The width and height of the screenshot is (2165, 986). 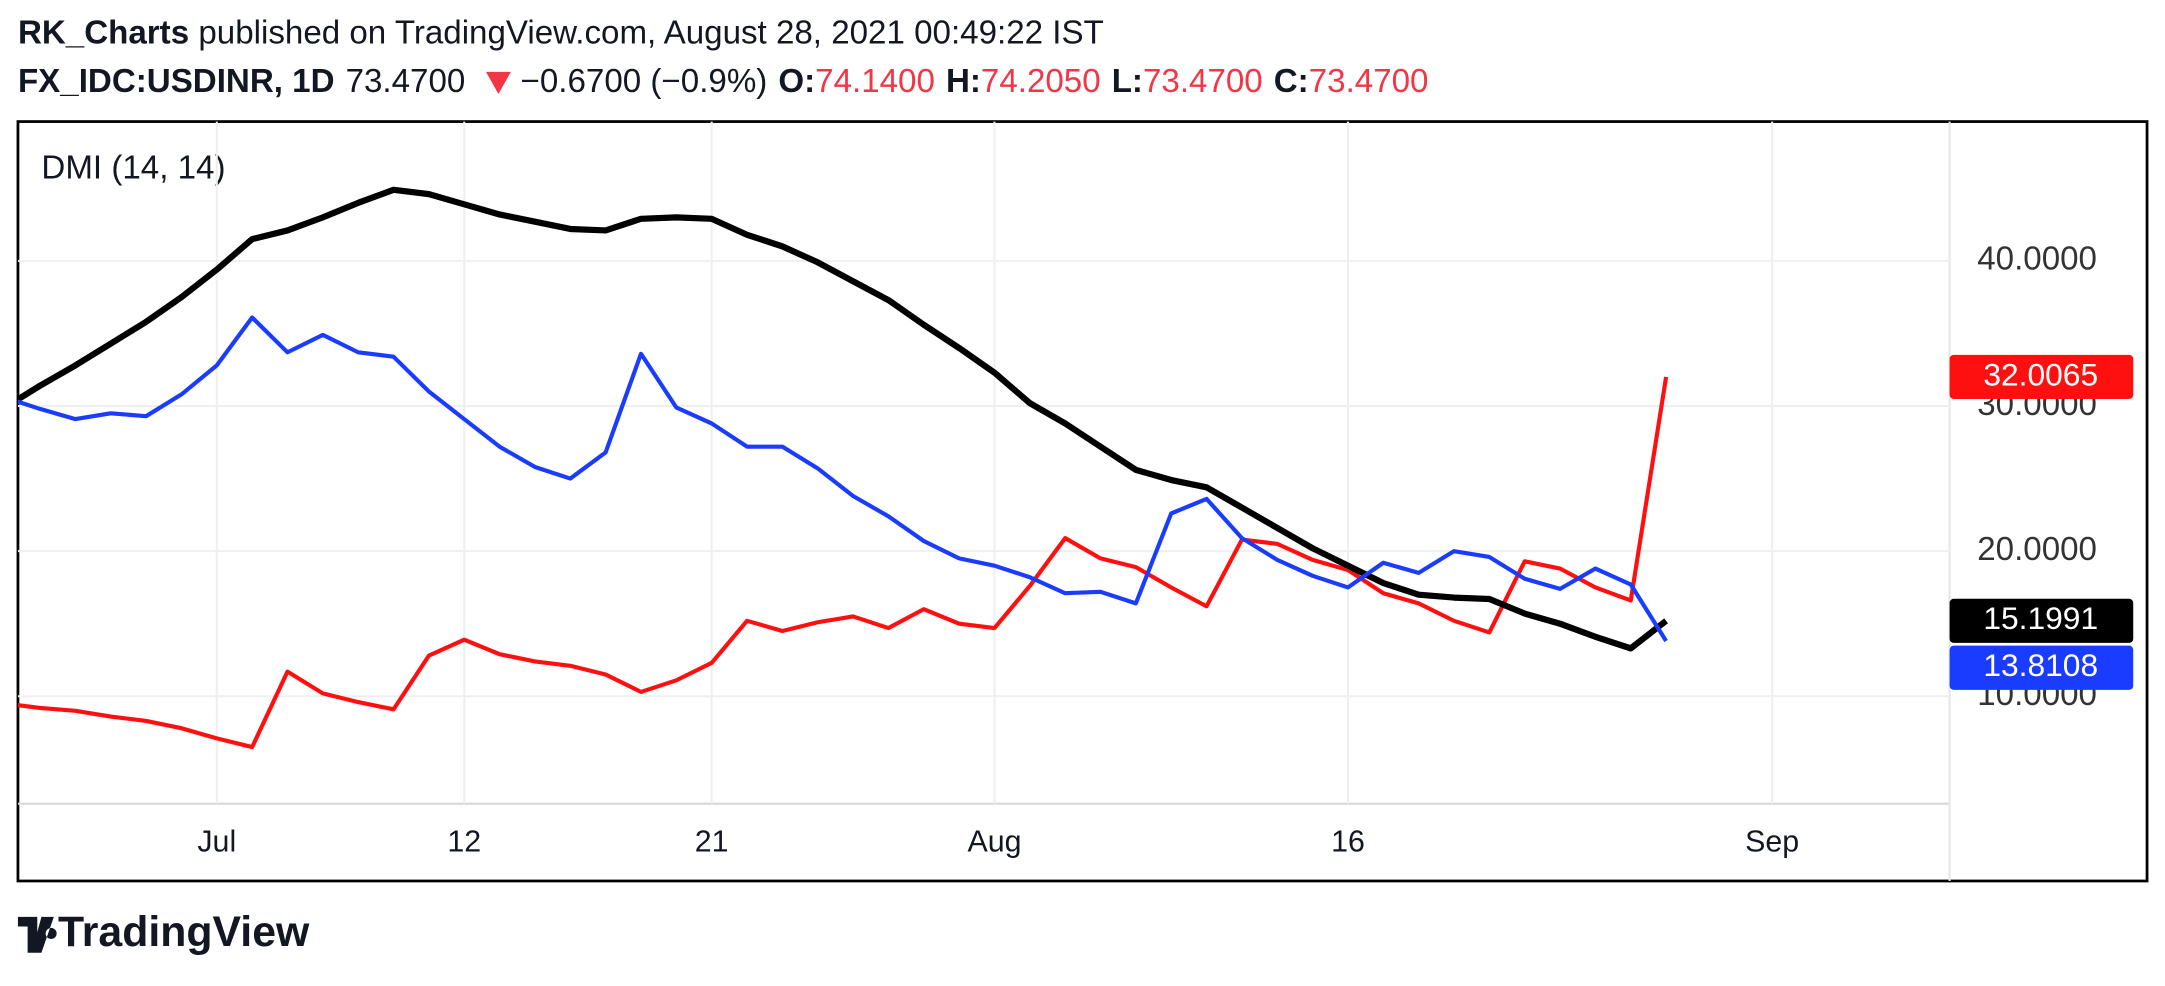 I want to click on x-tick-label: 12, so click(x=464, y=842).